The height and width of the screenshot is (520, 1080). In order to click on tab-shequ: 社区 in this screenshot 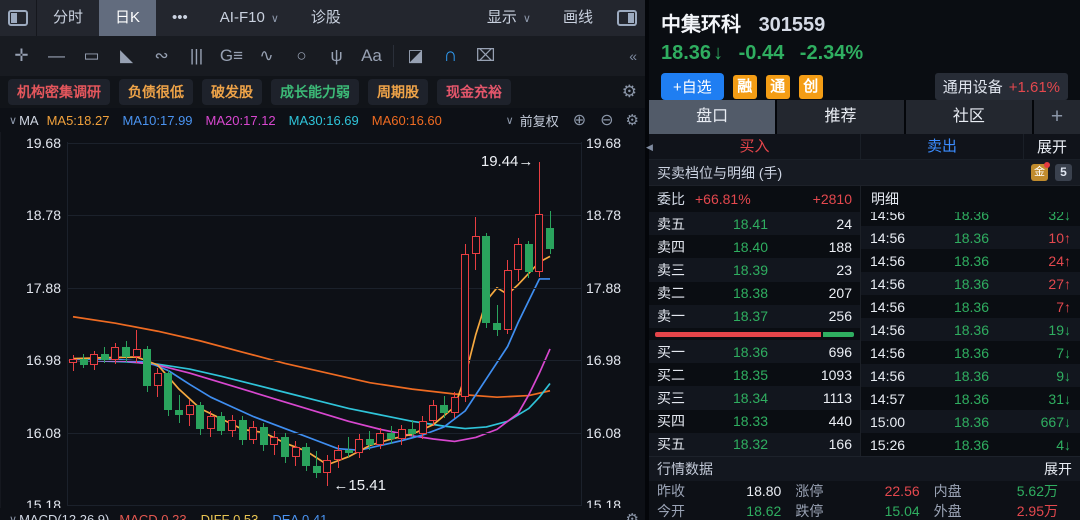, I will do `click(968, 117)`.